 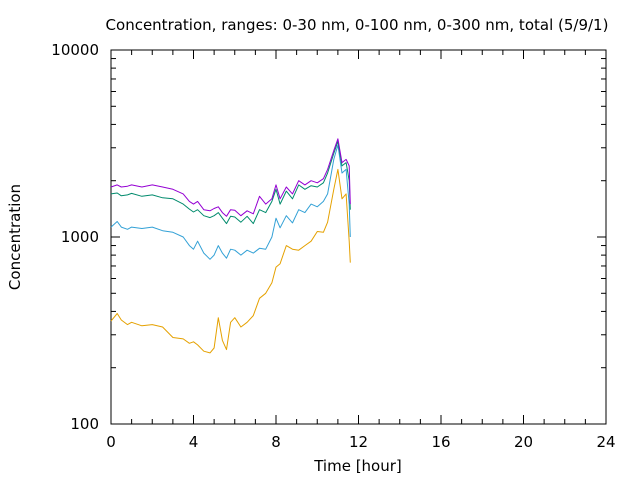 I want to click on x-tick-label: 4, so click(x=194, y=442).